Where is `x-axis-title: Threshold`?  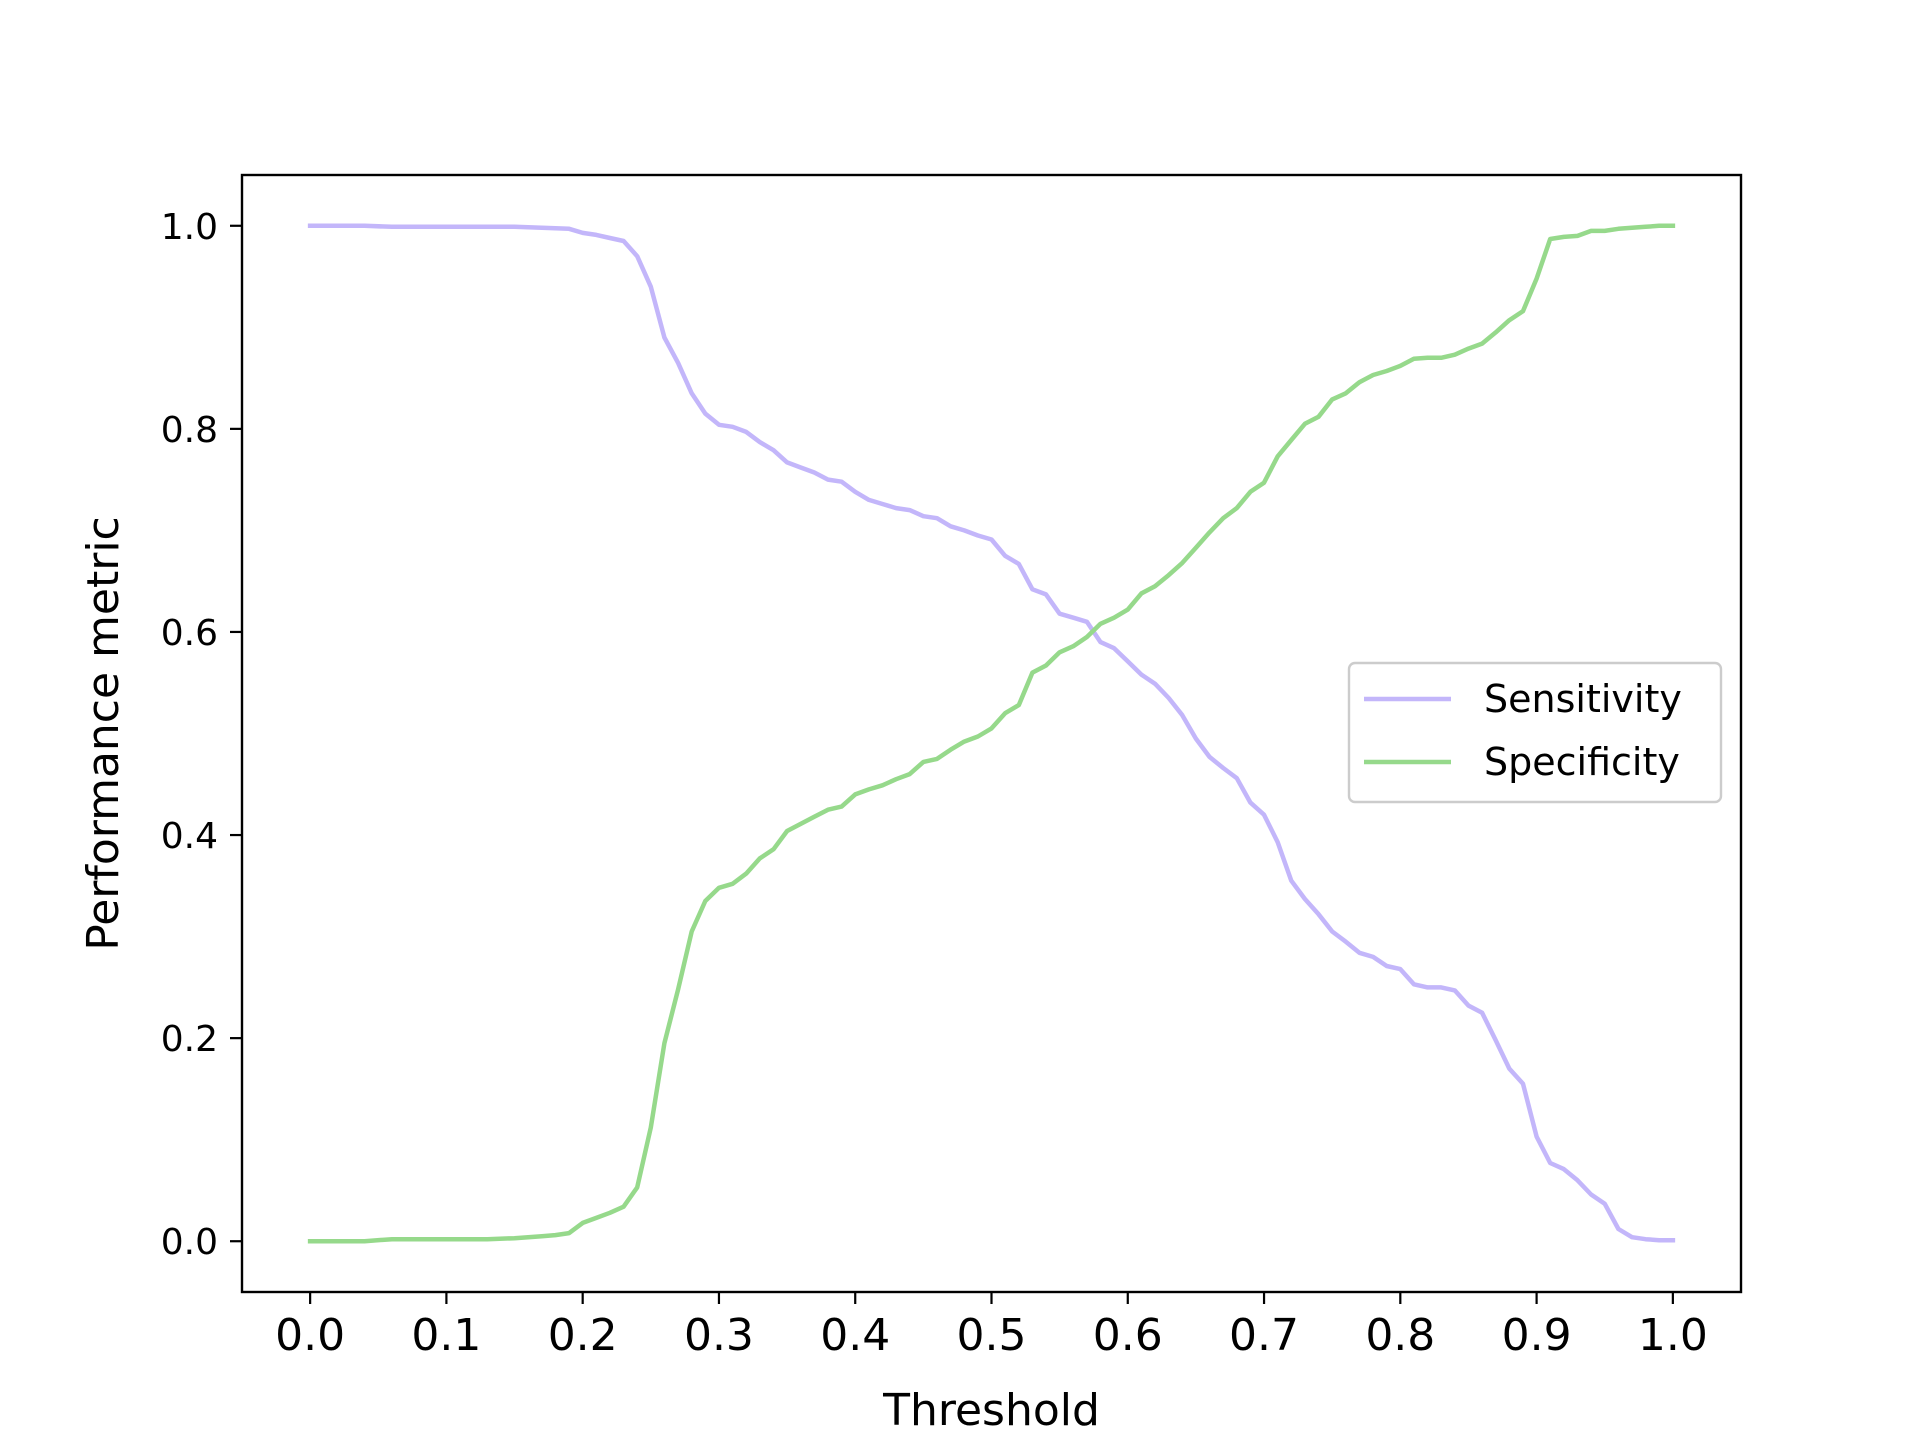
x-axis-title: Threshold is located at coordinates (991, 1410).